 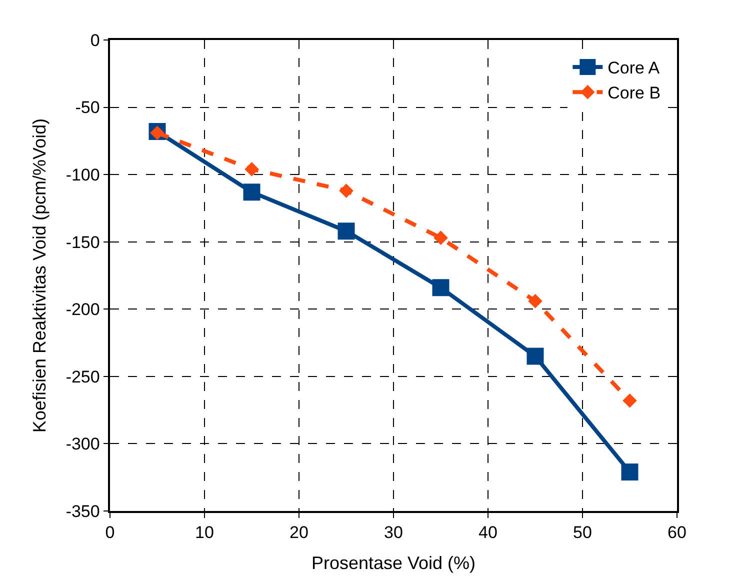 I want to click on y-axis-title: Koefisien Reaktivitas Void (pcm/%Void), so click(x=40, y=275).